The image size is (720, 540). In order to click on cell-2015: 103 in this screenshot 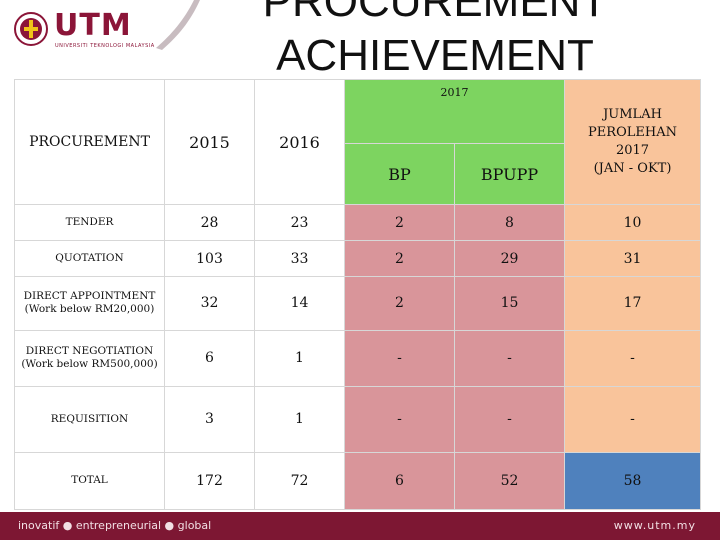, I will do `click(209, 259)`.